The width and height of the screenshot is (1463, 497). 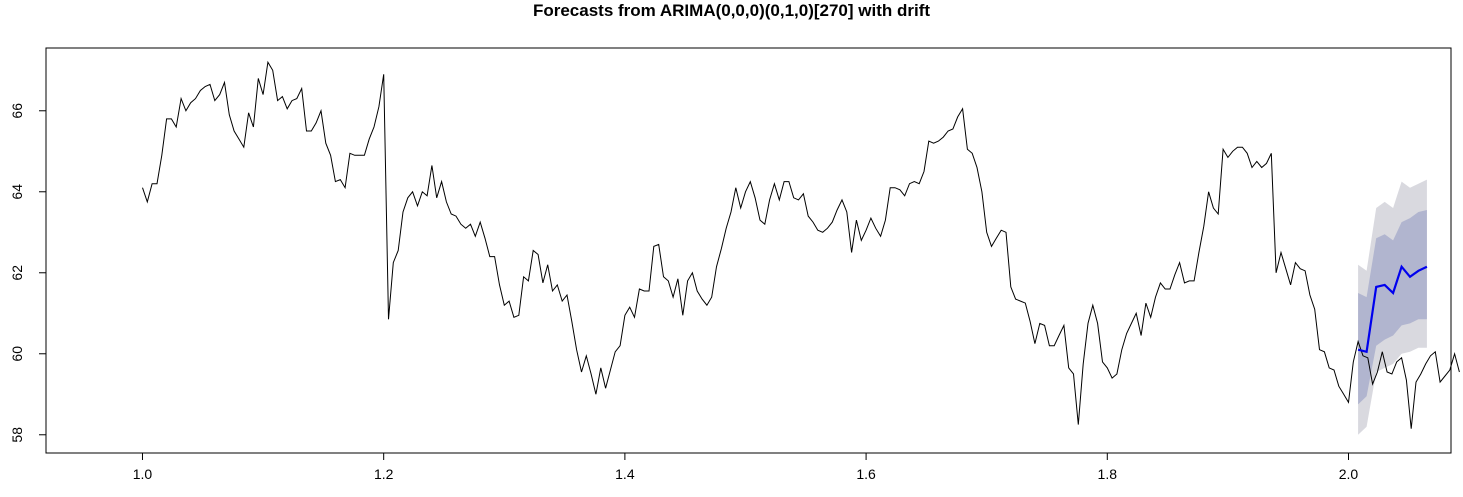 What do you see at coordinates (866, 474) in the screenshot?
I see `x-tick-label: 1.6` at bounding box center [866, 474].